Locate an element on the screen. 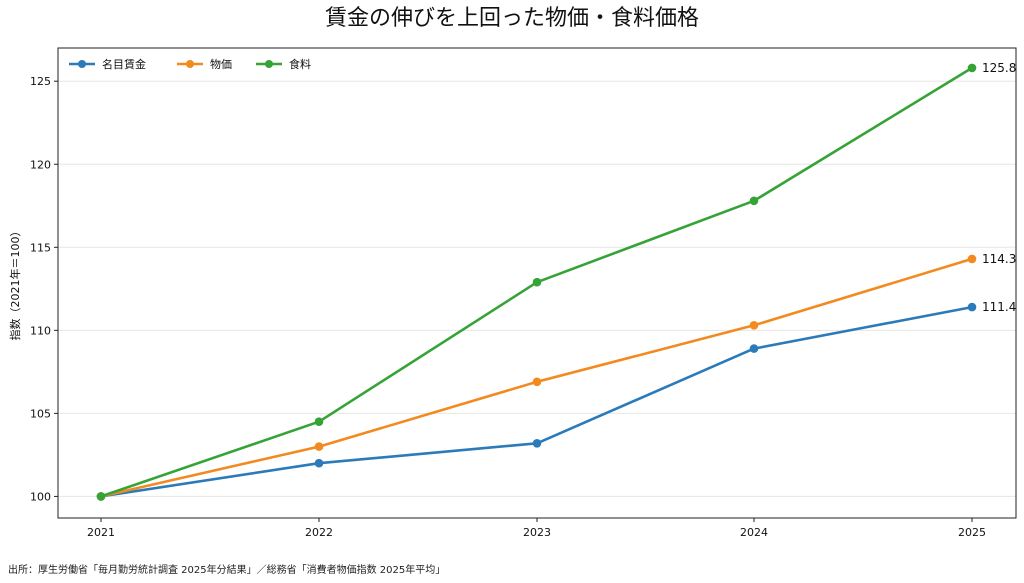 The width and height of the screenshot is (1024, 583). legend-item: 名目賃金 is located at coordinates (107, 64).